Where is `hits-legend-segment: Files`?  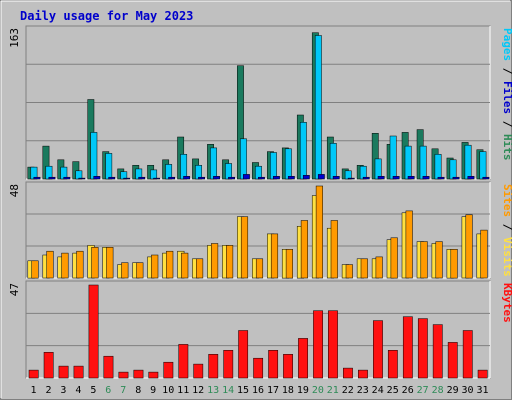
hits-legend-segment: Files is located at coordinates (506, 97).